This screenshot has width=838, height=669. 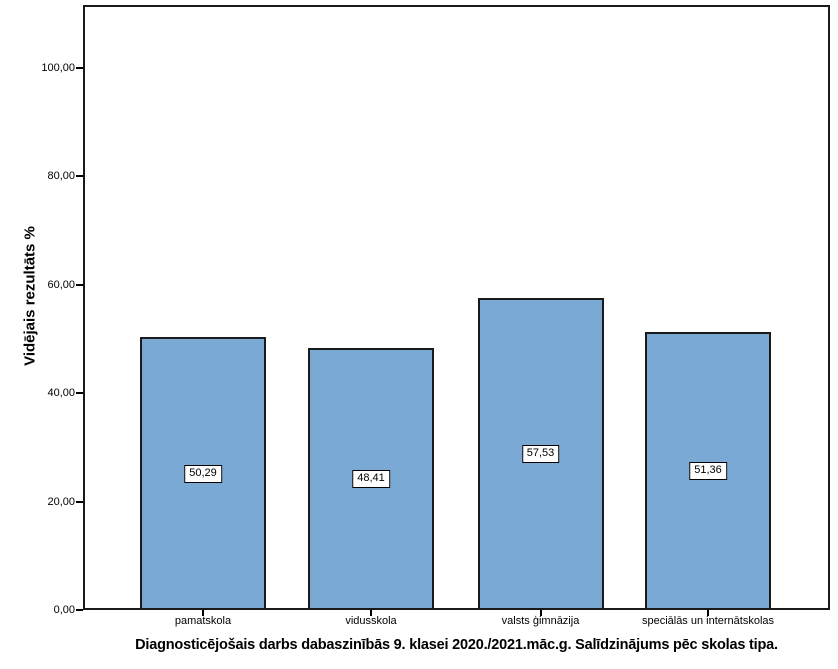 What do you see at coordinates (371, 621) in the screenshot?
I see `x-axis-tick-label: vidusskola` at bounding box center [371, 621].